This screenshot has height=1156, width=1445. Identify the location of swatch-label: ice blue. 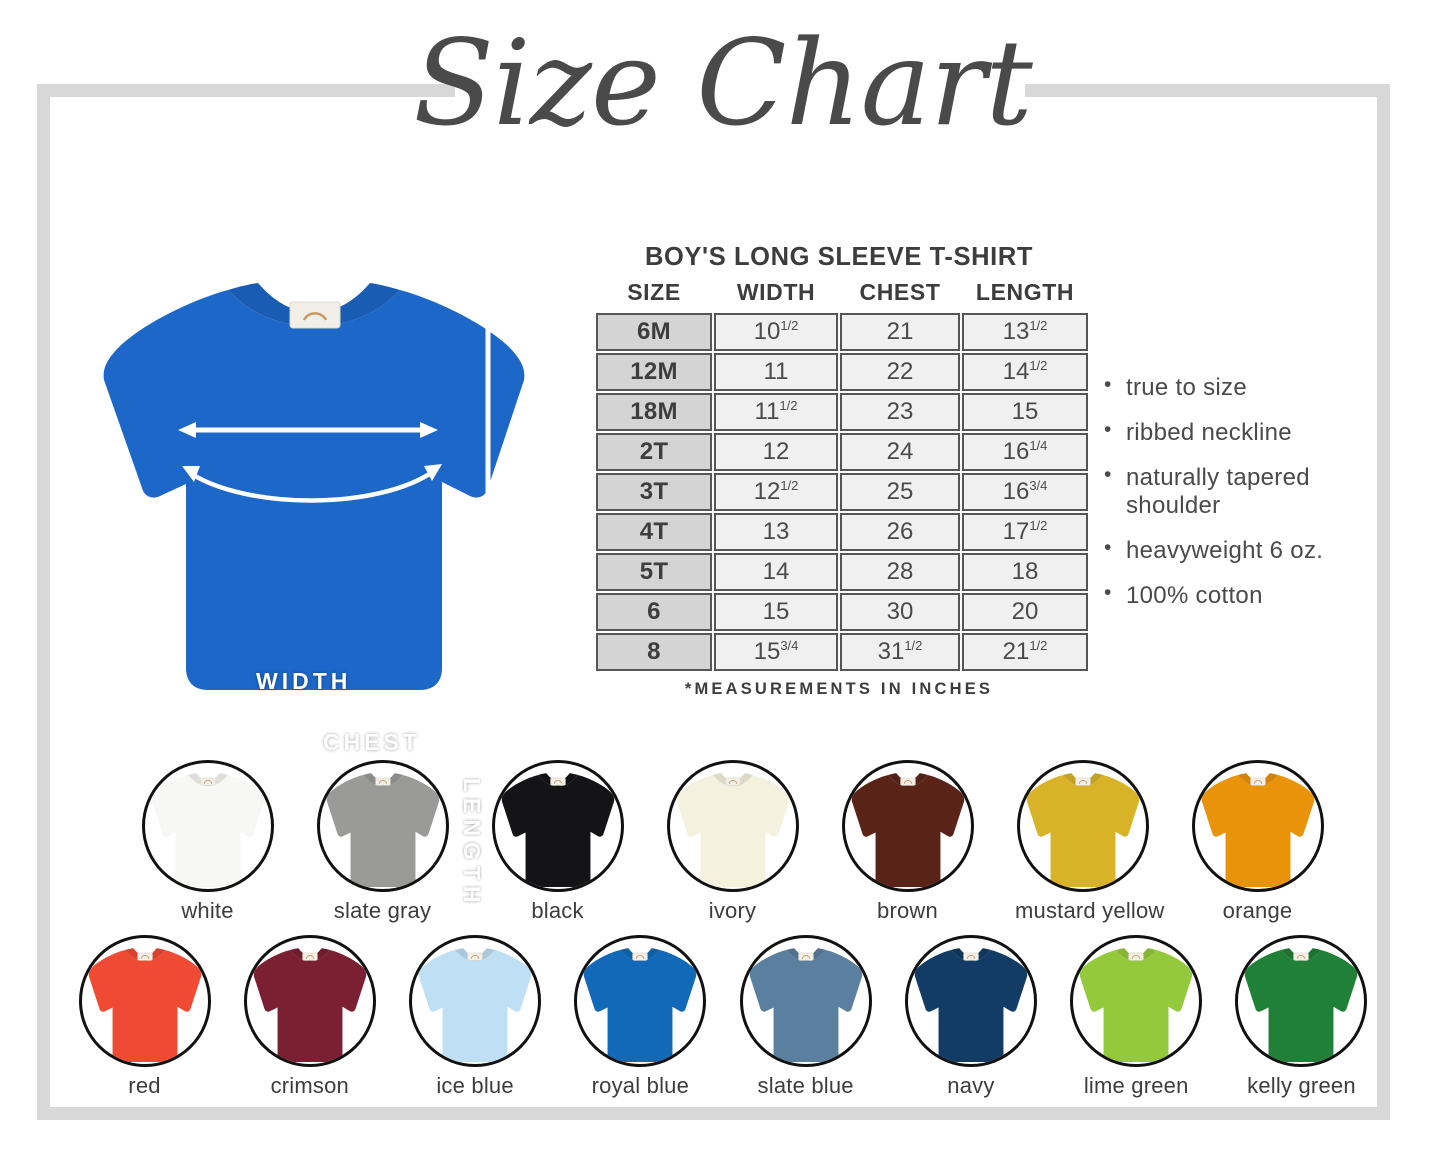
(475, 1085).